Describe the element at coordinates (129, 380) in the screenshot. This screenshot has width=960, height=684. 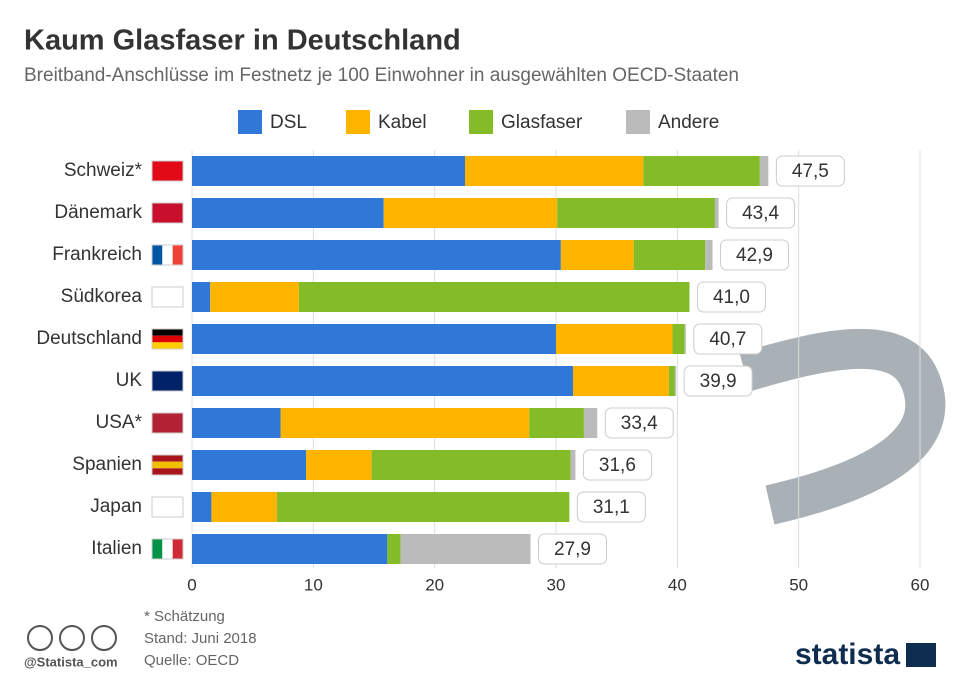
I see `category-label: UK` at that location.